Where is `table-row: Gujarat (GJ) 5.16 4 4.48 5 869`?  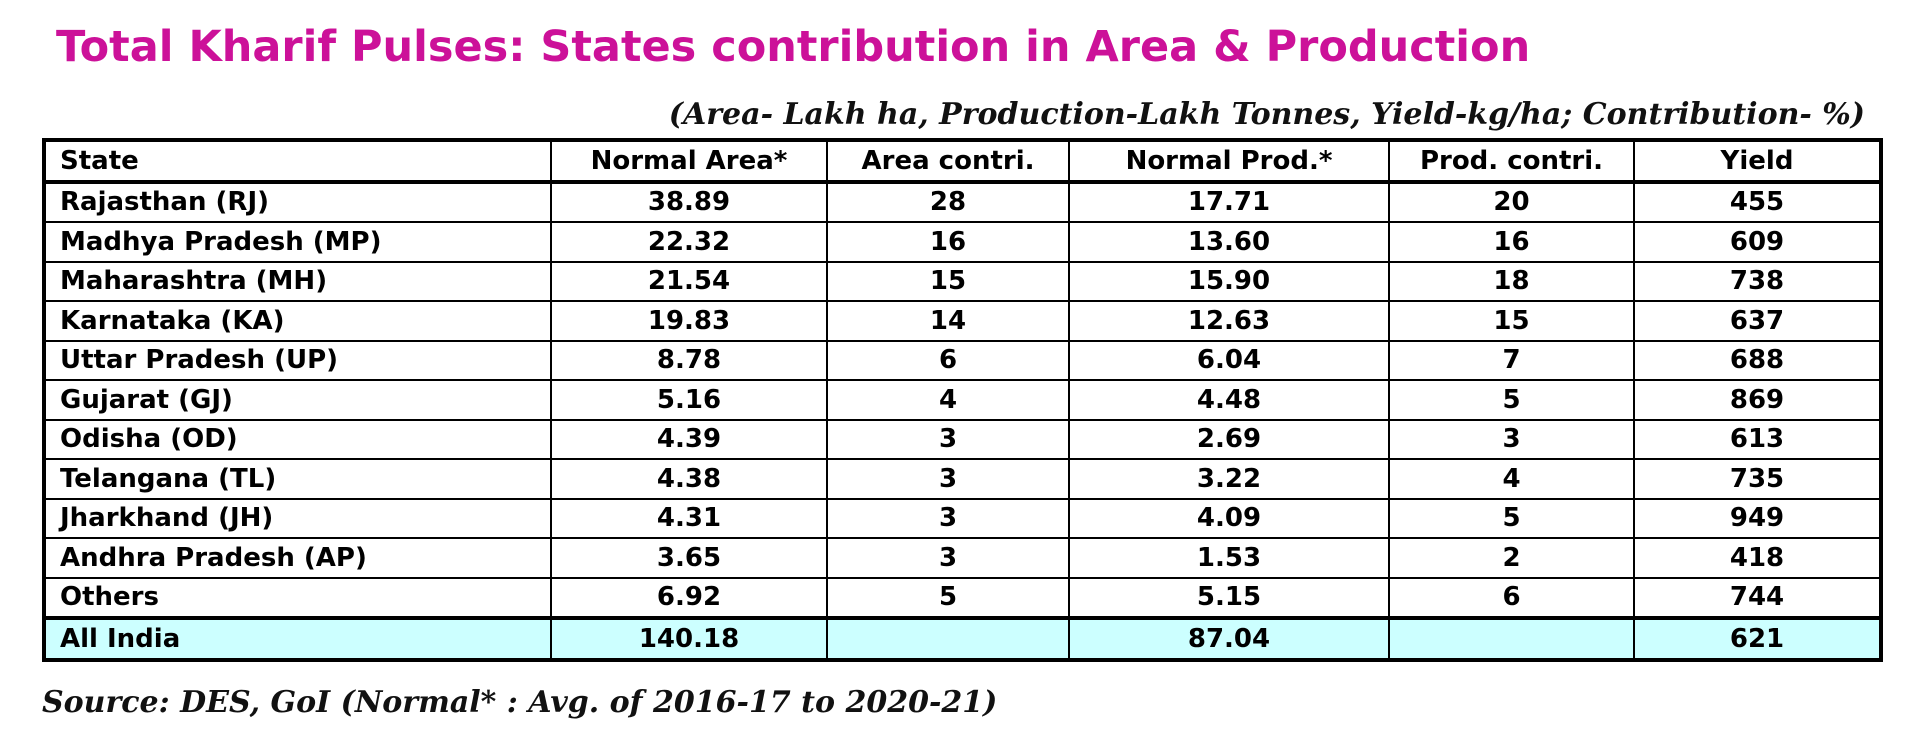 table-row: Gujarat (GJ) 5.16 4 4.48 5 869 is located at coordinates (962, 400).